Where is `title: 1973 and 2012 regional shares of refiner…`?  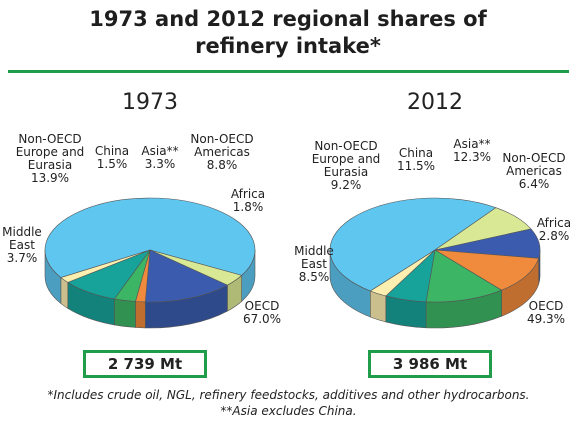 title: 1973 and 2012 regional shares of refiner… is located at coordinates (288, 32).